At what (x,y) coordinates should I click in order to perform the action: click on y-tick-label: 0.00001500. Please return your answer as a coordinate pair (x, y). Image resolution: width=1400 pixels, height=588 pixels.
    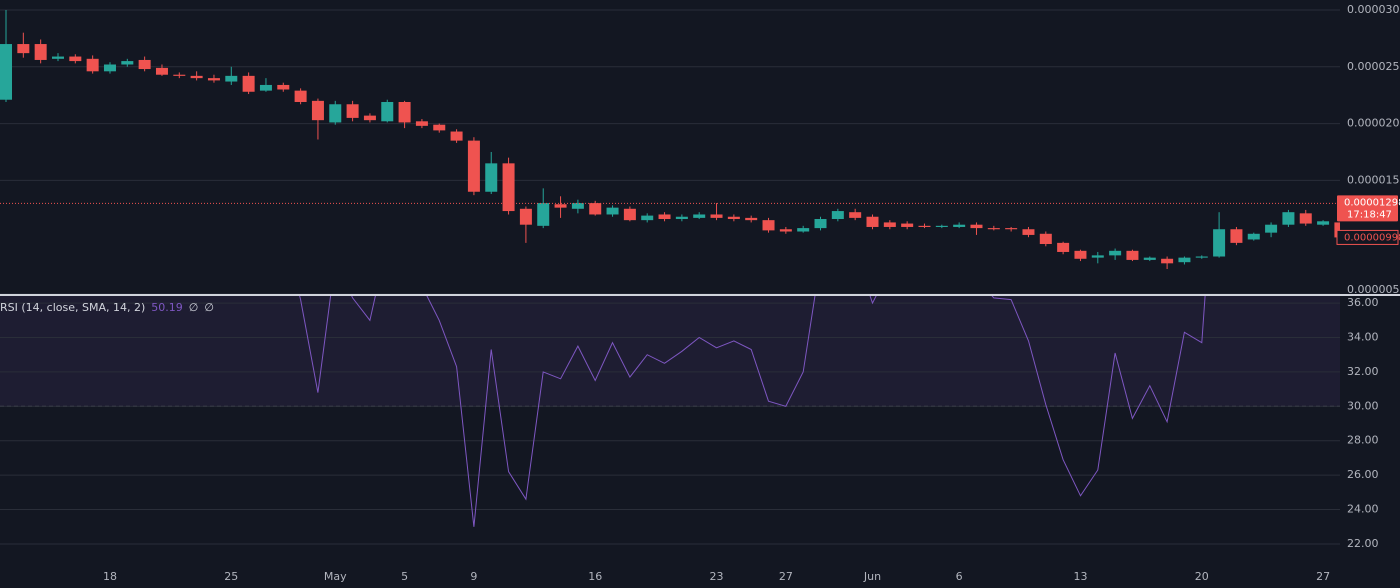
    Looking at the image, I should click on (1373, 179).